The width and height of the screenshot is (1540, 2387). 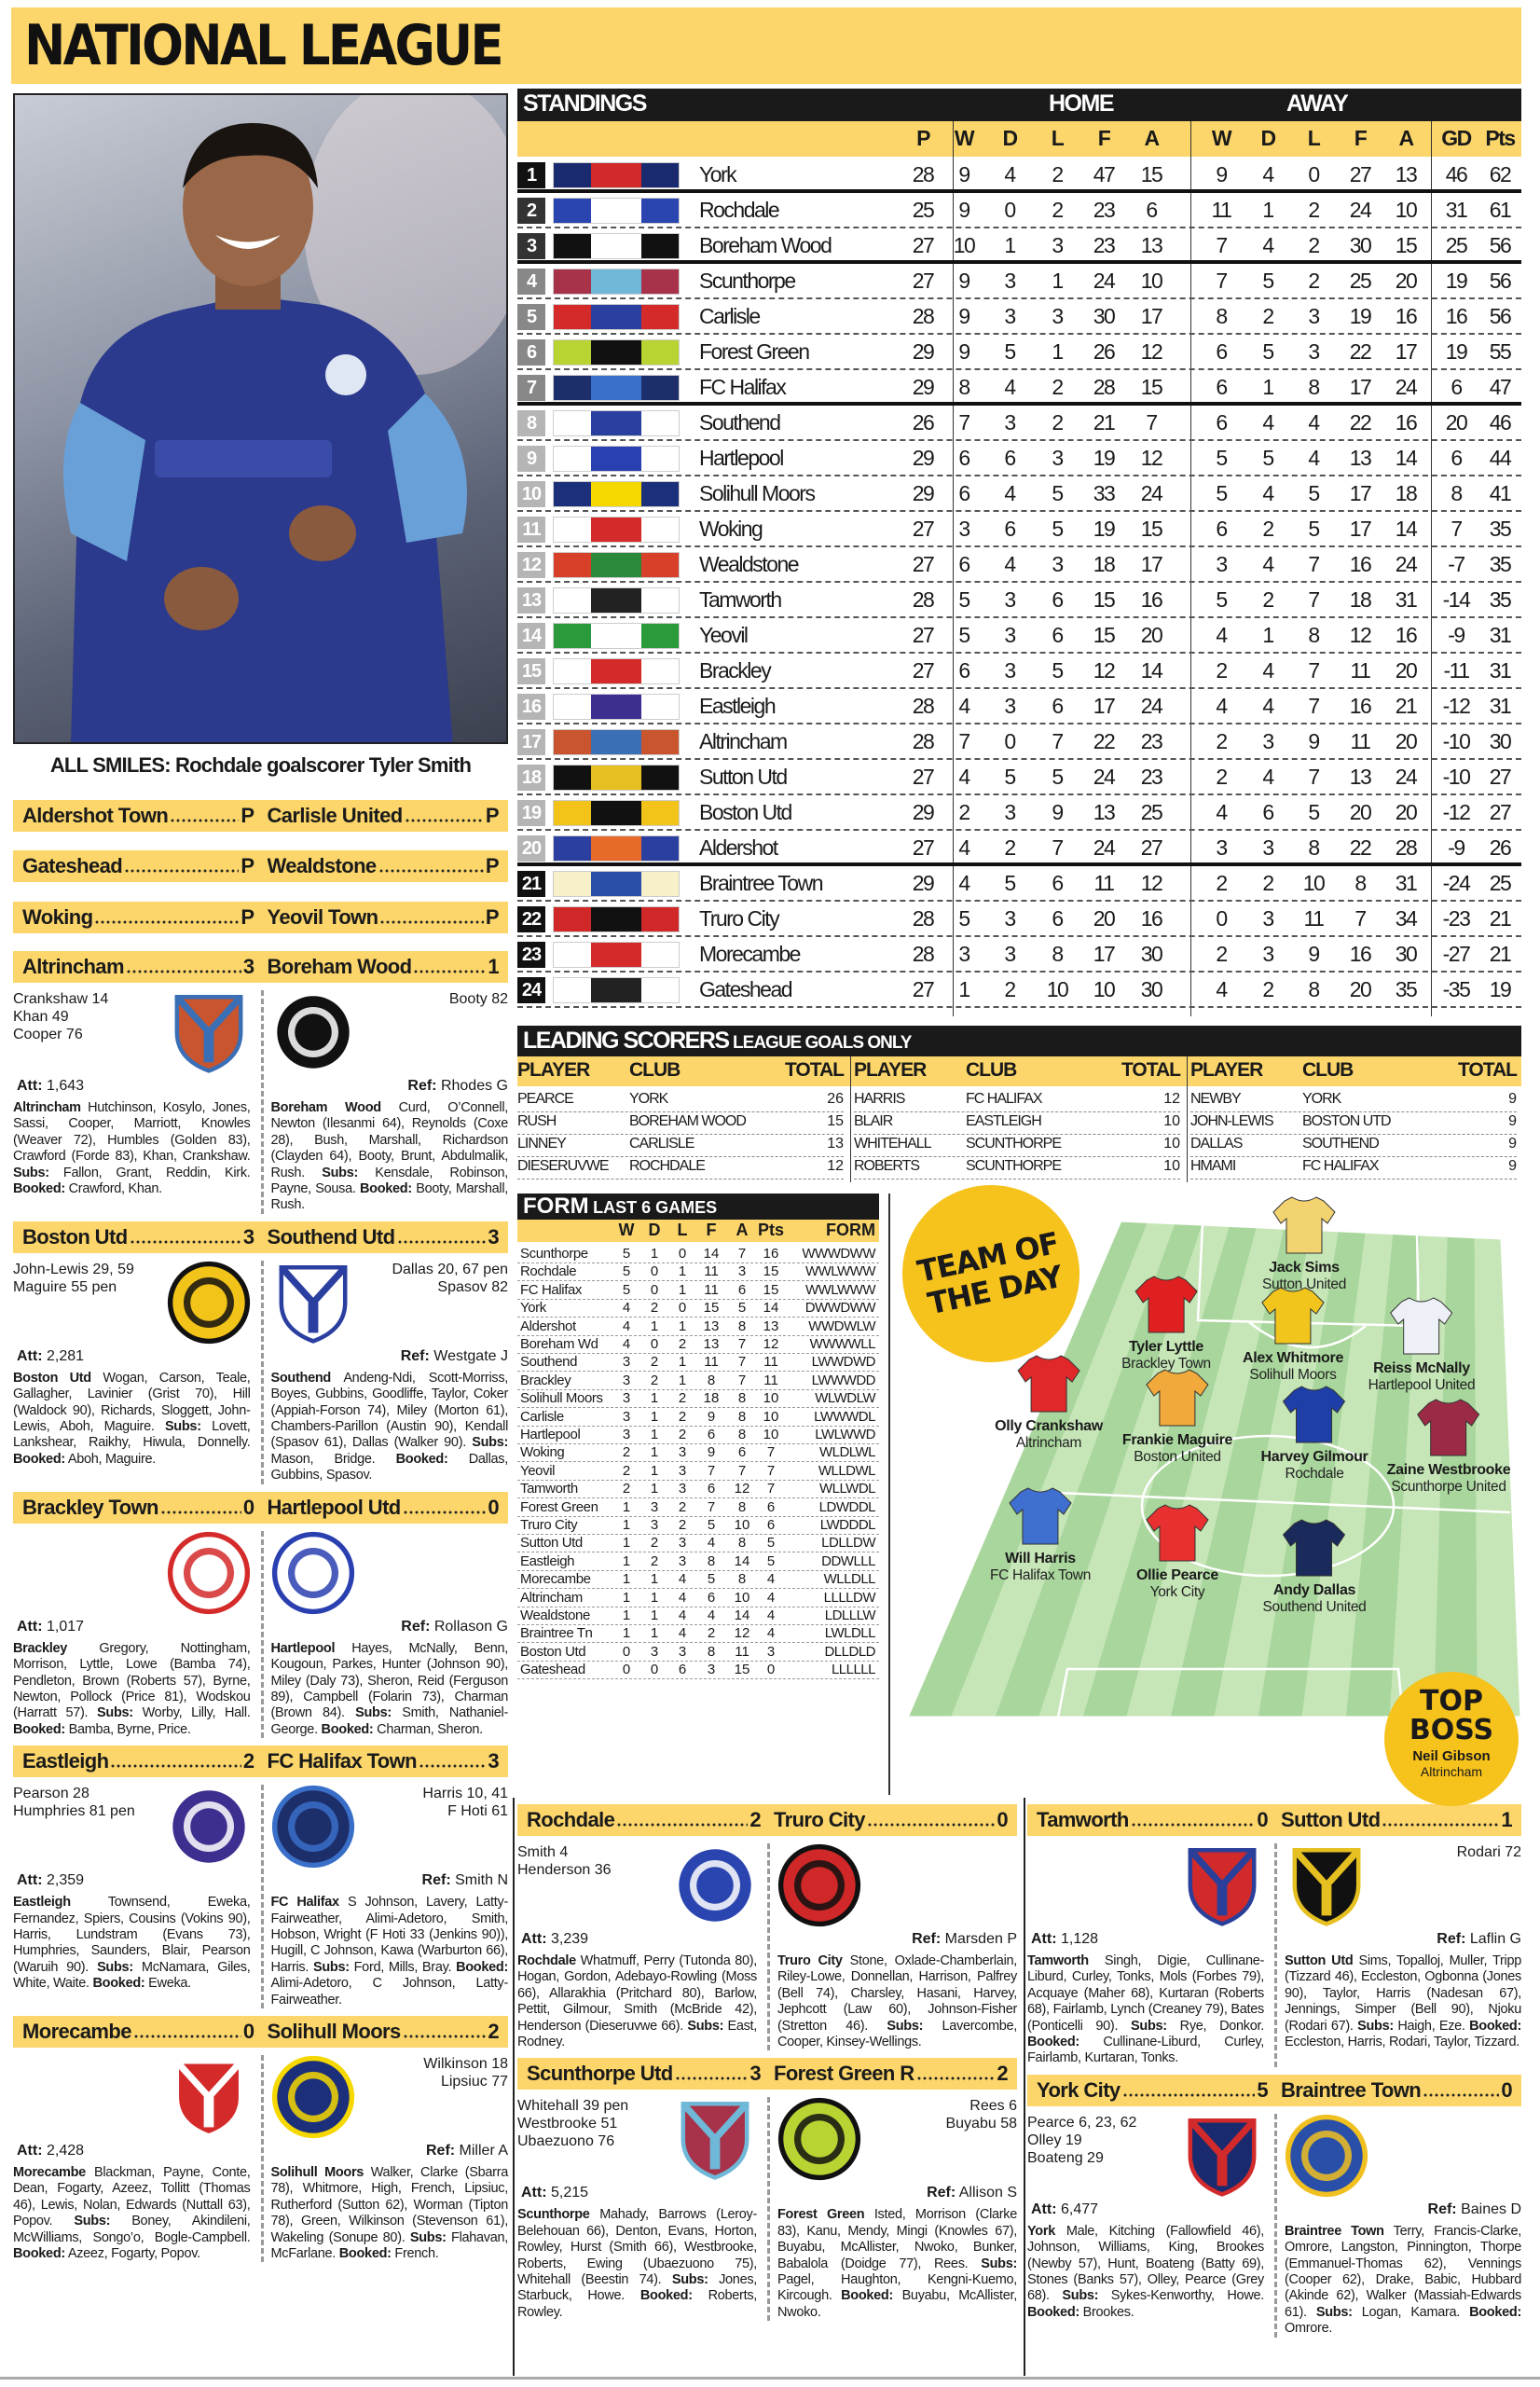 What do you see at coordinates (1232, 1121) in the screenshot?
I see `scorer-player: JOHN-LEWIS` at bounding box center [1232, 1121].